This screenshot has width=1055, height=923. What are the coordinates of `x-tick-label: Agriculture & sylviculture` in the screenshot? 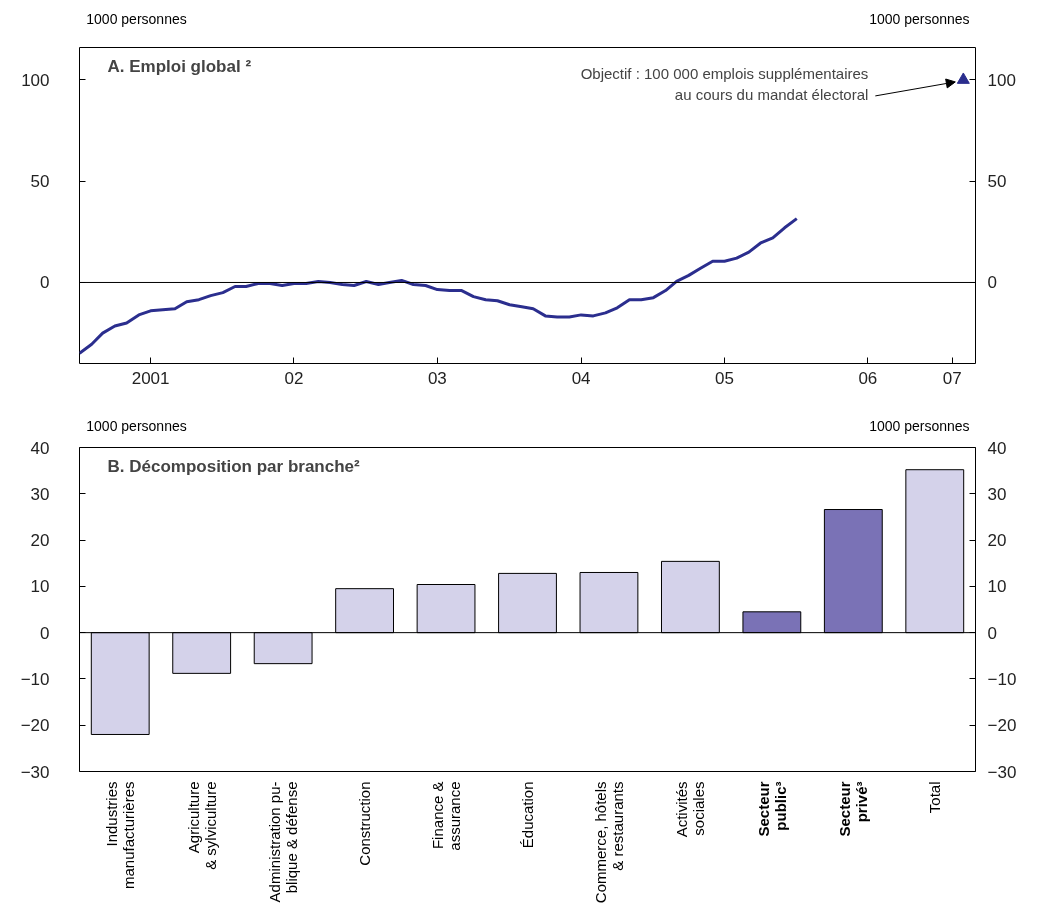 It's located at (201, 825).